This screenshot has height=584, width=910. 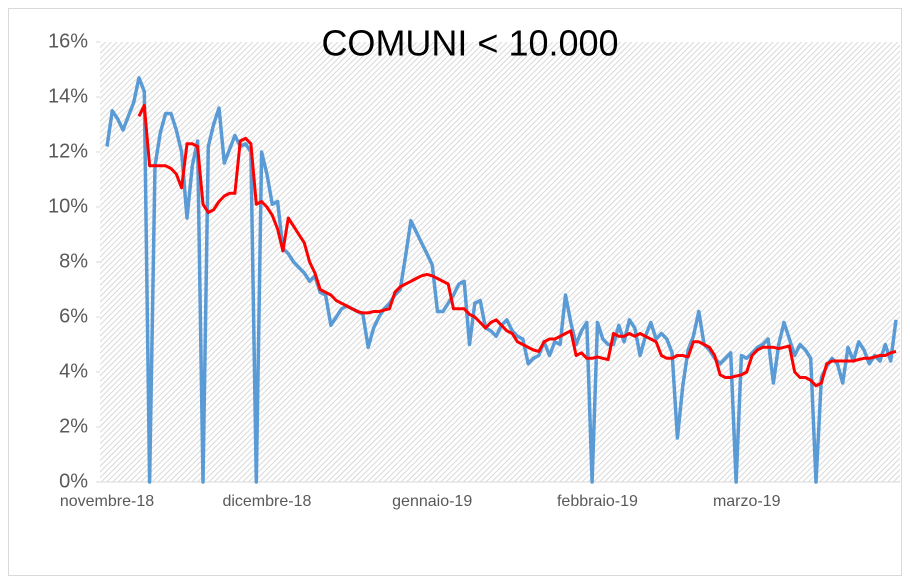 I want to click on y-tick-label: 8%, so click(x=73, y=261).